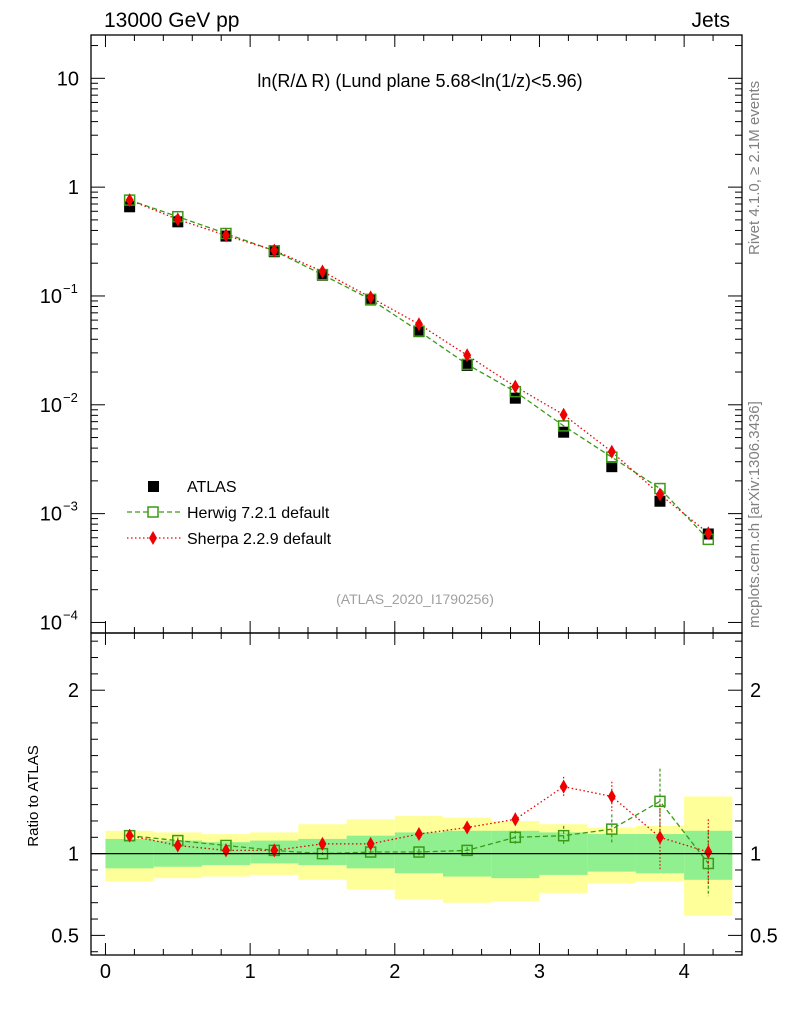 The width and height of the screenshot is (786, 1024). I want to click on ratio-ylabel: Ratio to ATLAS, so click(33, 795).